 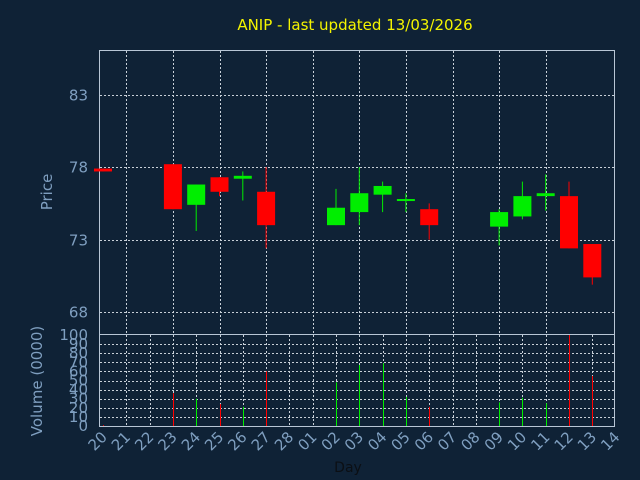 I want to click on price-y-tick-label: 68, so click(x=78, y=313).